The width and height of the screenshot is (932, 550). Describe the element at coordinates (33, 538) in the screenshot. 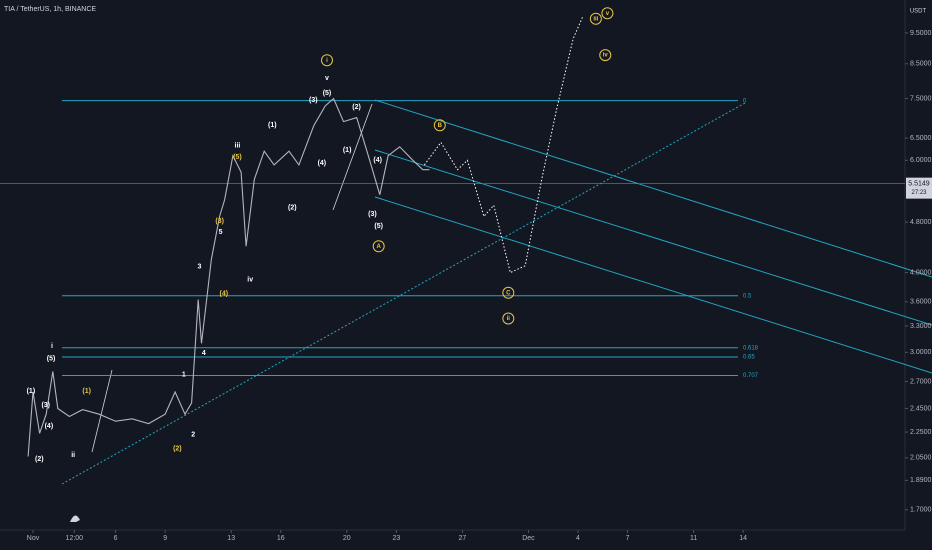

I see `x-tick-label: Nov` at that location.